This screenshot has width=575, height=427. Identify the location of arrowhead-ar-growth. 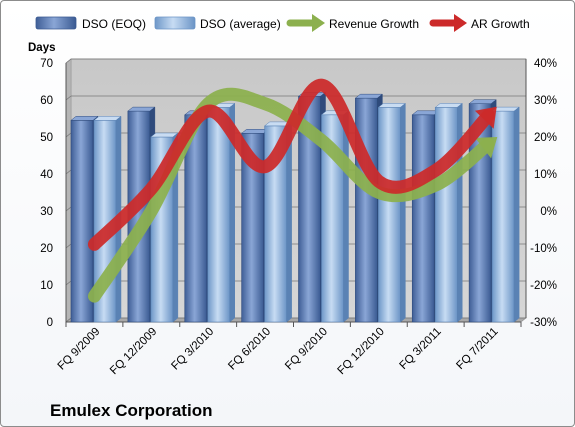
(485, 117).